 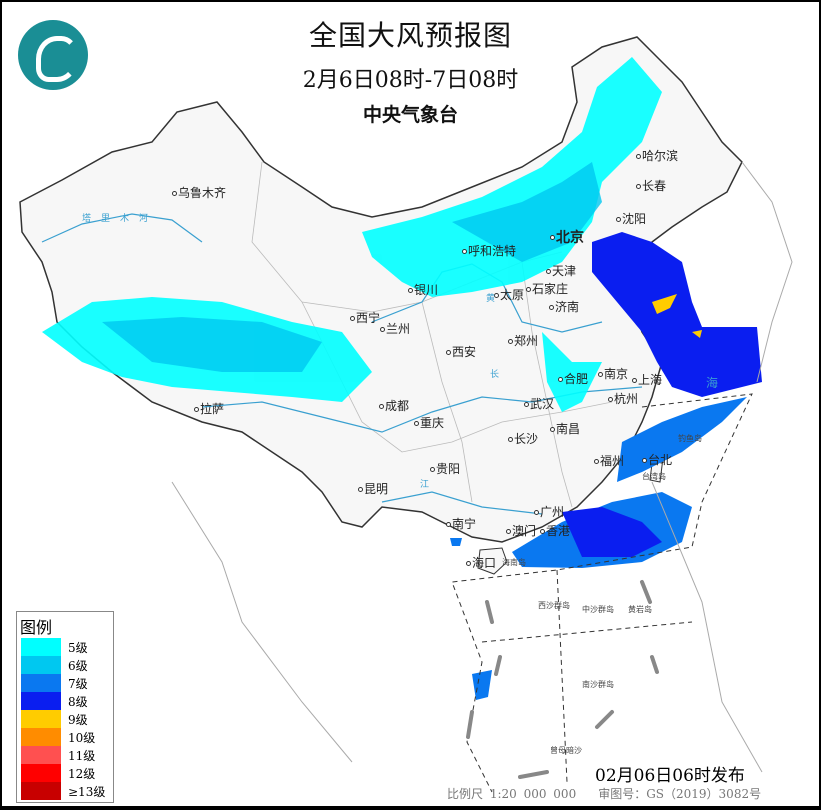 What do you see at coordinates (82, 737) in the screenshot?
I see `legend-label: 10级` at bounding box center [82, 737].